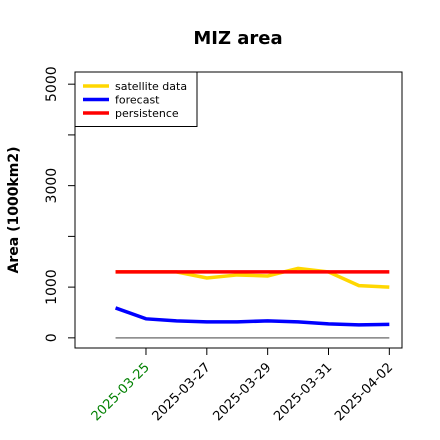 The height and width of the screenshot is (440, 440). I want to click on y-tick-label: 3000, so click(52, 186).